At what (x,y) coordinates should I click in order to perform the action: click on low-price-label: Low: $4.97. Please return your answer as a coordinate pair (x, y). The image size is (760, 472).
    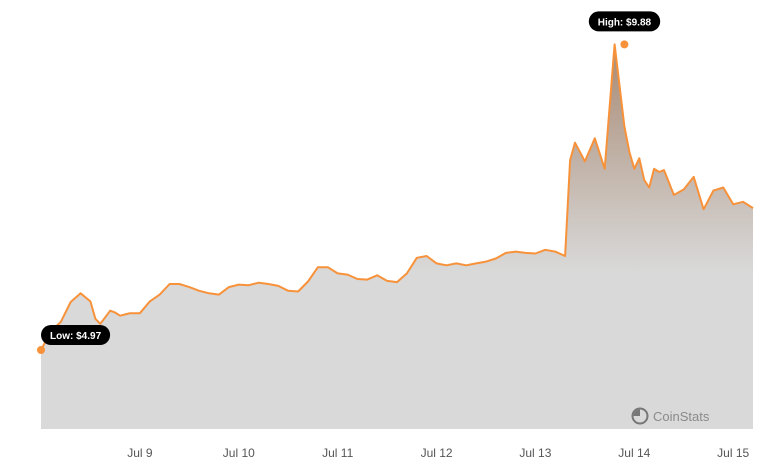
    Looking at the image, I should click on (76, 336).